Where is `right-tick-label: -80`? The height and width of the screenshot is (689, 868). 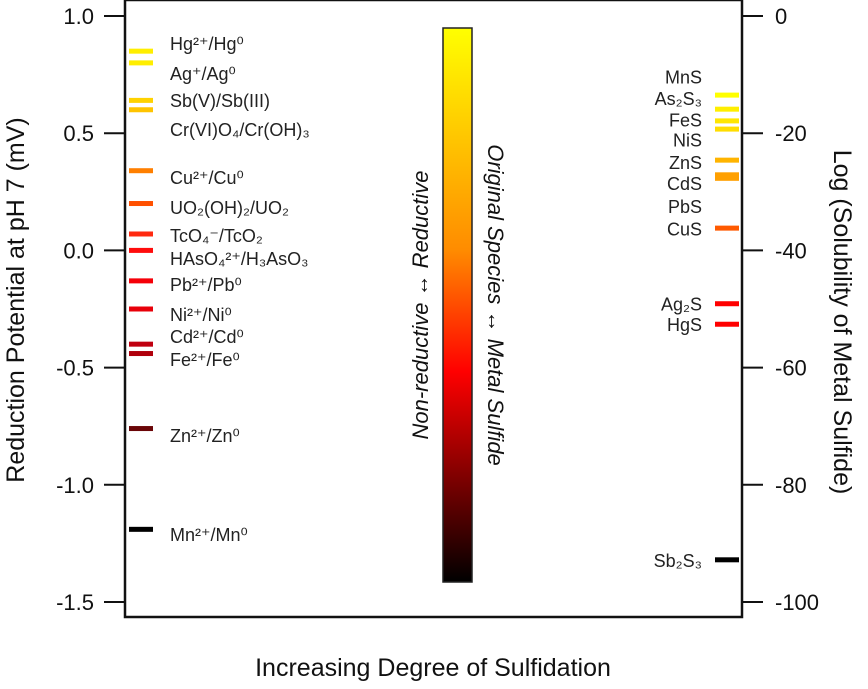 right-tick-label: -80 is located at coordinates (791, 485).